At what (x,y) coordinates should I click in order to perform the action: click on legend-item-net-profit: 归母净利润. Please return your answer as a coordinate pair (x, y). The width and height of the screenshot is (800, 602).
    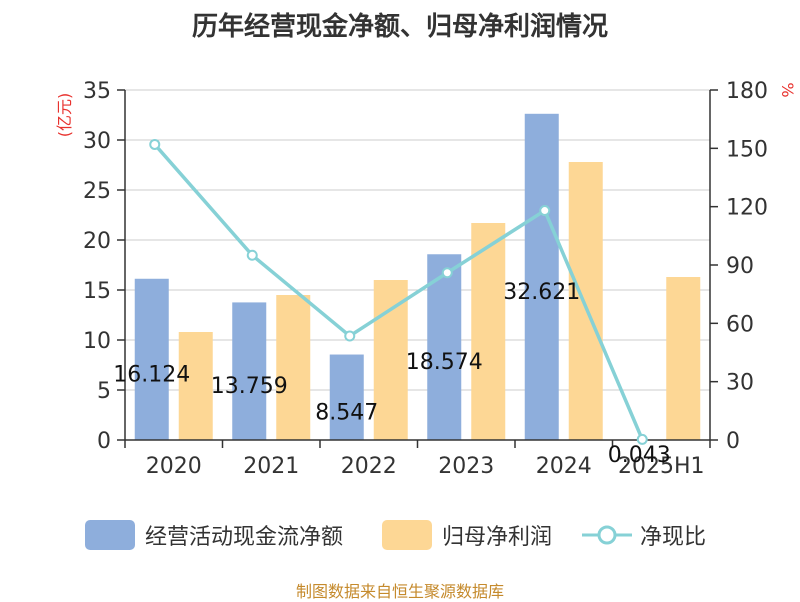
    Looking at the image, I should click on (467, 535).